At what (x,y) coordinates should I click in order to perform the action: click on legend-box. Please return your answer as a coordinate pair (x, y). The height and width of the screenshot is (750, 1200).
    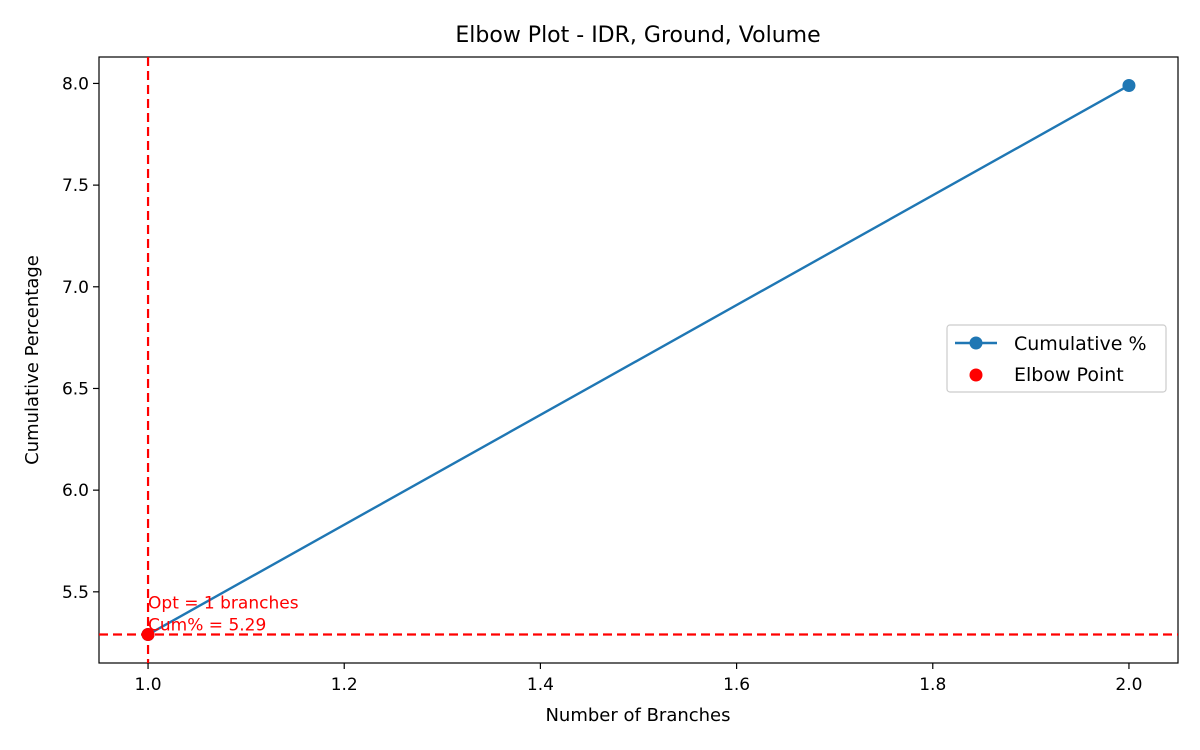
    Looking at the image, I should click on (1056, 358).